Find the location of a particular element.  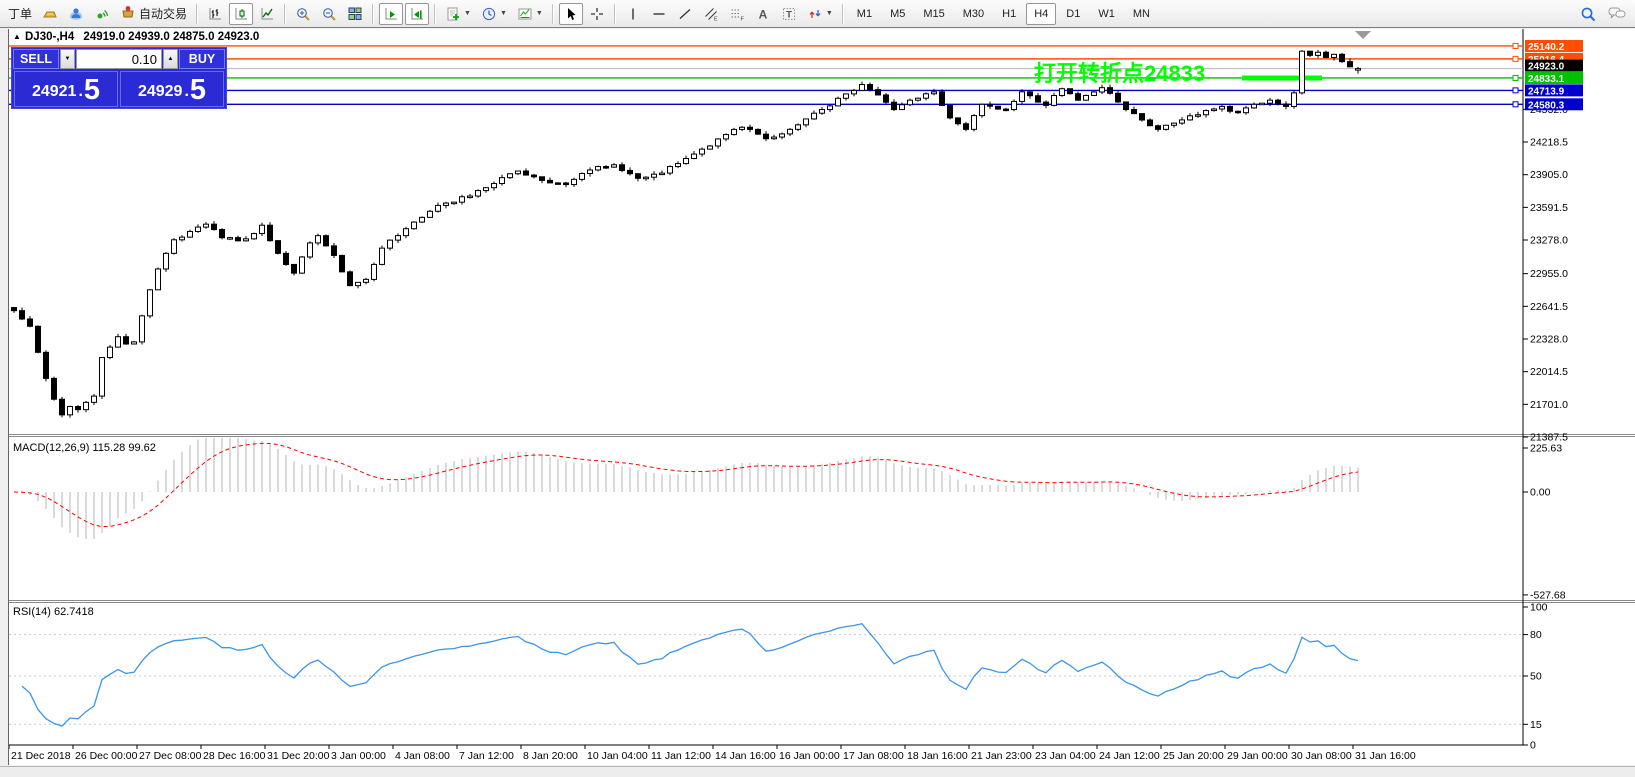

timeframe-m15-button: M15 is located at coordinates (934, 13).